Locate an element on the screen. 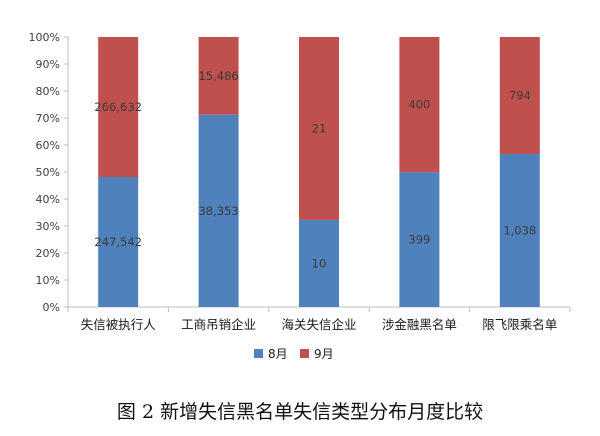 The width and height of the screenshot is (600, 436). y-tick-label: 40% is located at coordinates (48, 199).